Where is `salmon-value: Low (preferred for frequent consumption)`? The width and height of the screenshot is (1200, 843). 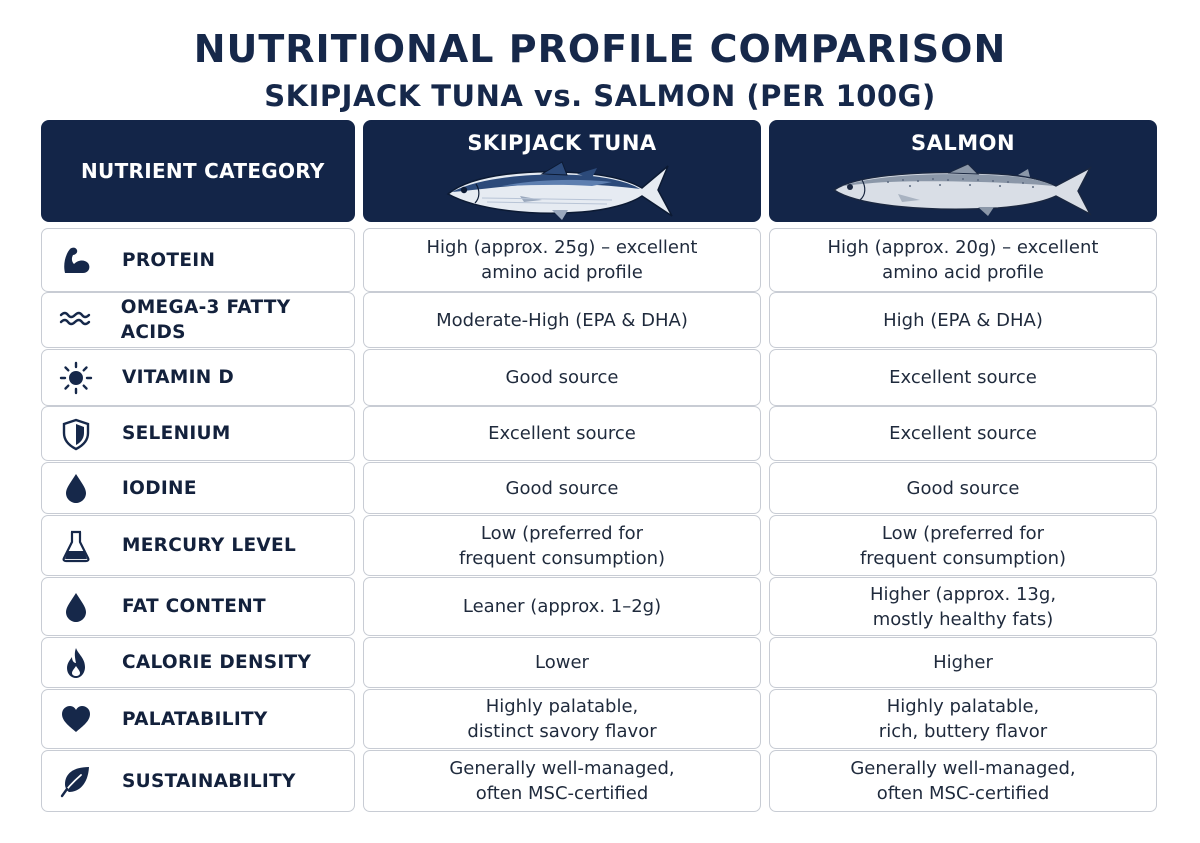
salmon-value: Low (preferred for frequent consumption) is located at coordinates (963, 545).